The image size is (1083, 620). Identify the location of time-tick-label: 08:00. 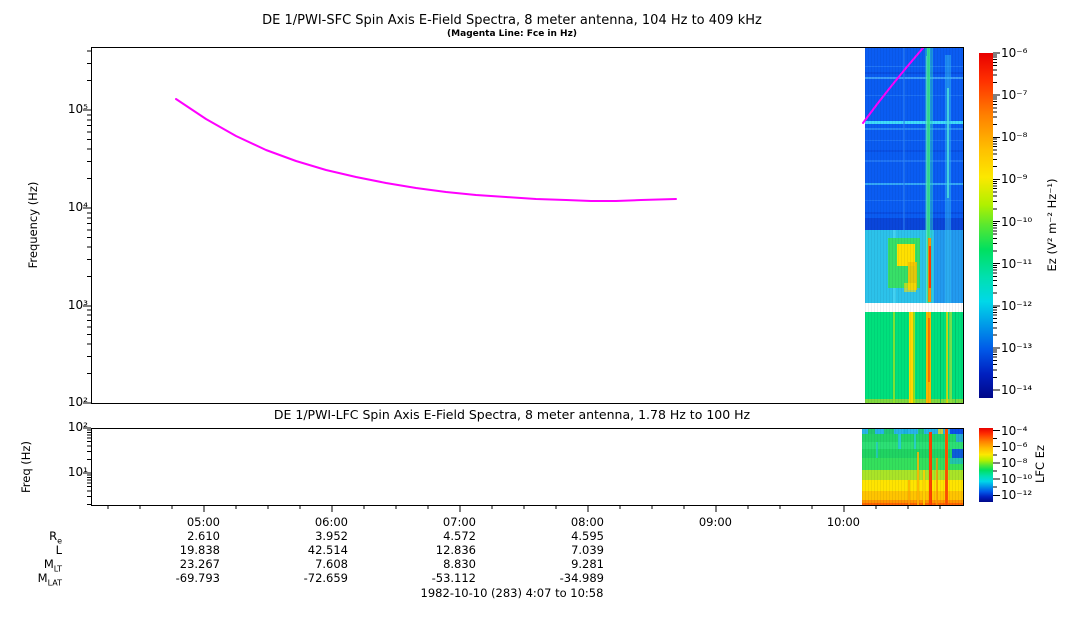
(587, 522).